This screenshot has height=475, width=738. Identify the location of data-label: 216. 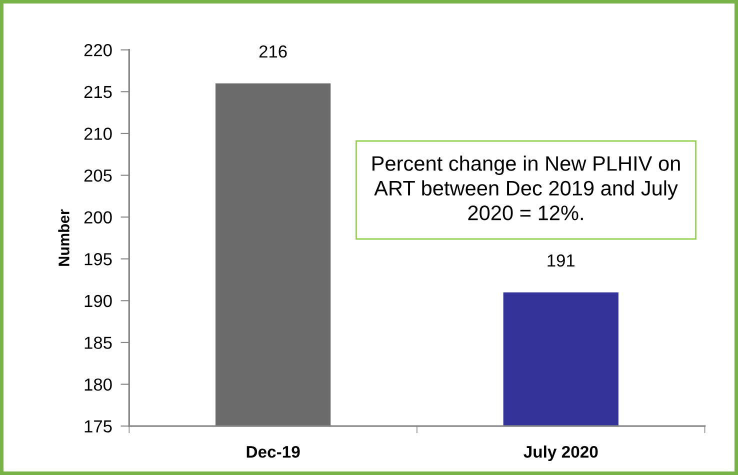
(273, 51).